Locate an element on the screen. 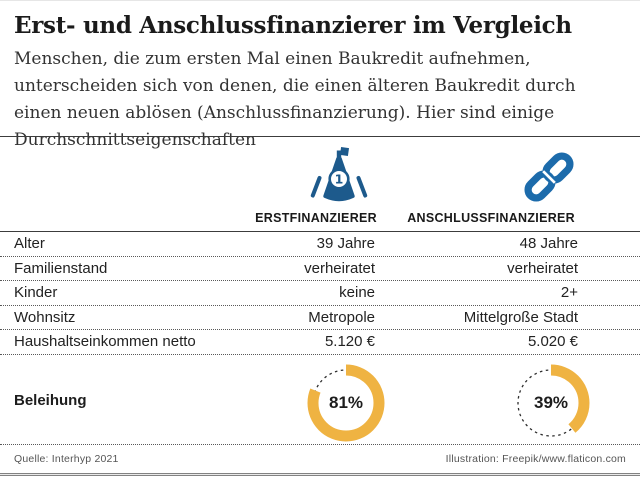 This screenshot has width=640, height=491. row-value-erst: Metropole is located at coordinates (341, 317).